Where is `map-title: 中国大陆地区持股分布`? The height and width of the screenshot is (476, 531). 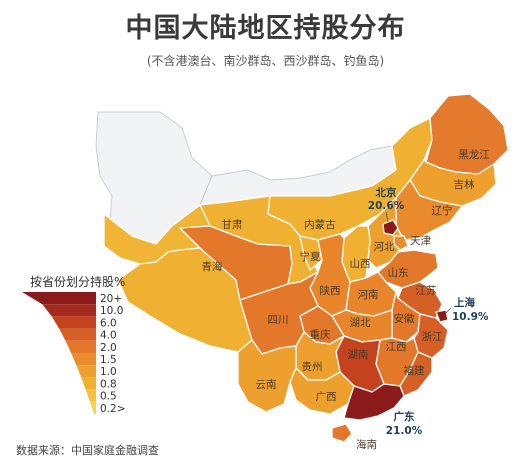 map-title: 中国大陆地区持股分布 is located at coordinates (265, 28).